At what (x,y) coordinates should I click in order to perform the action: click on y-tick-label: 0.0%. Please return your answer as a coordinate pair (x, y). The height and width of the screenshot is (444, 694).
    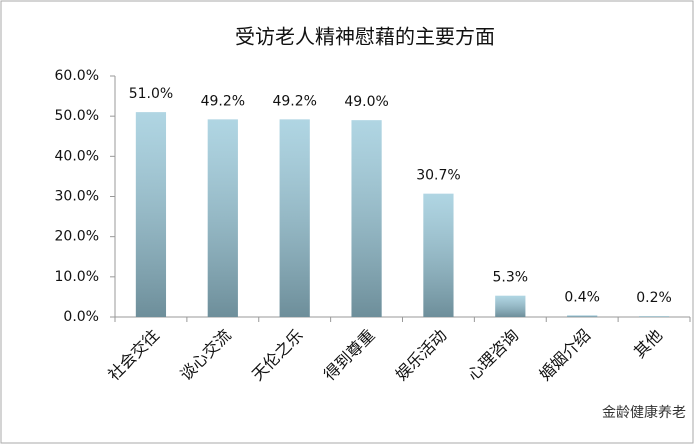
    Looking at the image, I should click on (81, 317).